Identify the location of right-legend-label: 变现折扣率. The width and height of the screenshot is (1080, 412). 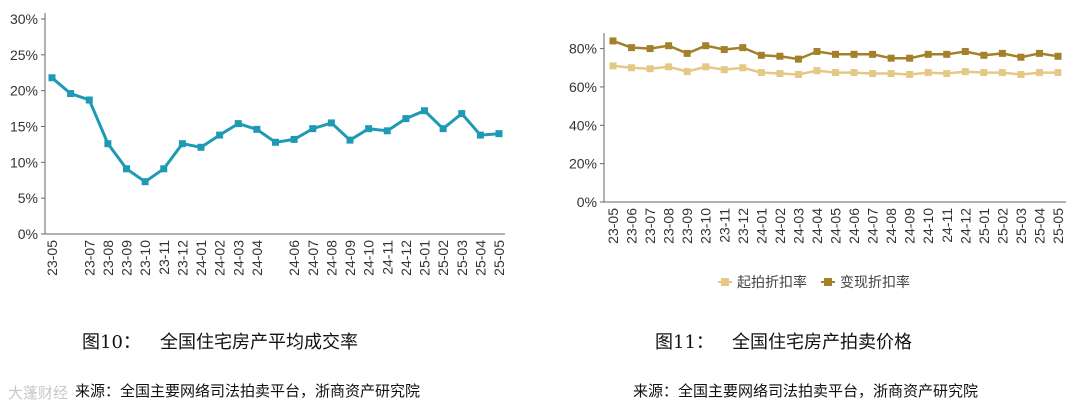
(875, 282).